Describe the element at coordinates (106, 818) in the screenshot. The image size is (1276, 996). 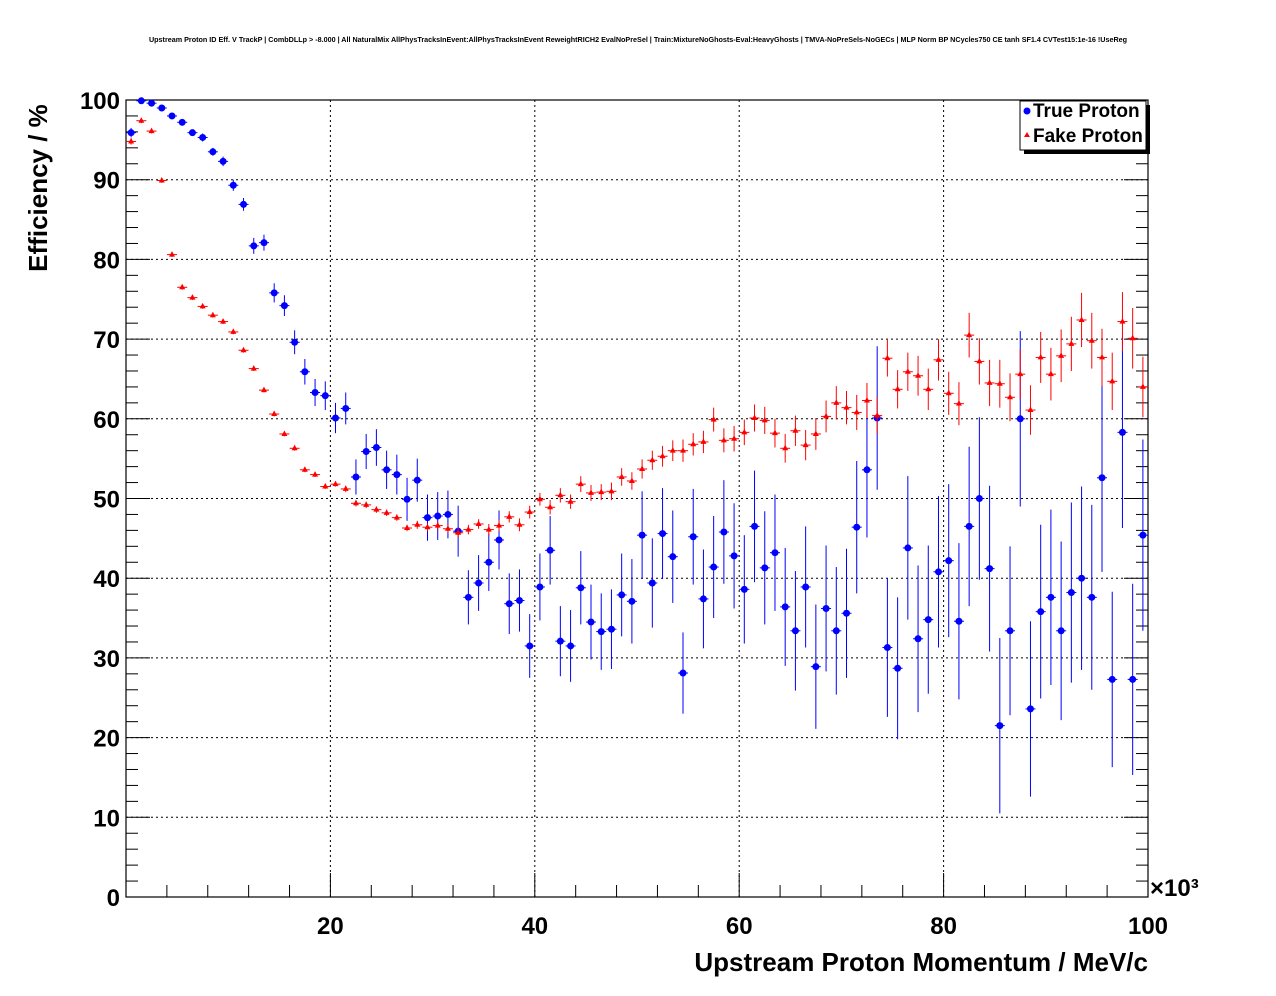
I see `y-tick-label: 10` at that location.